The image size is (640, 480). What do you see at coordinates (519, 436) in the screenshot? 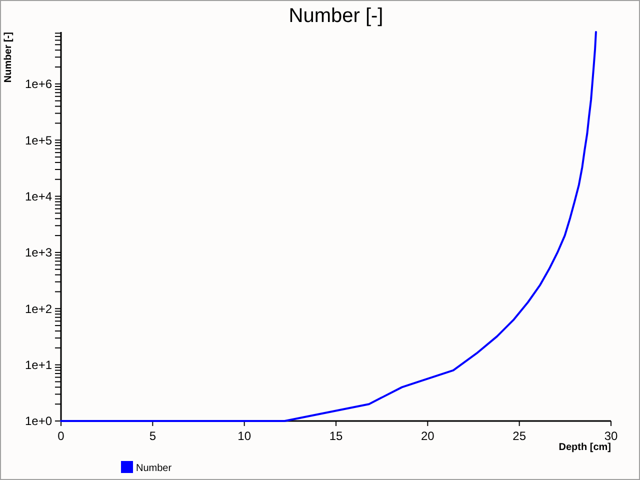
I see `x-tick-label: 25` at bounding box center [519, 436].